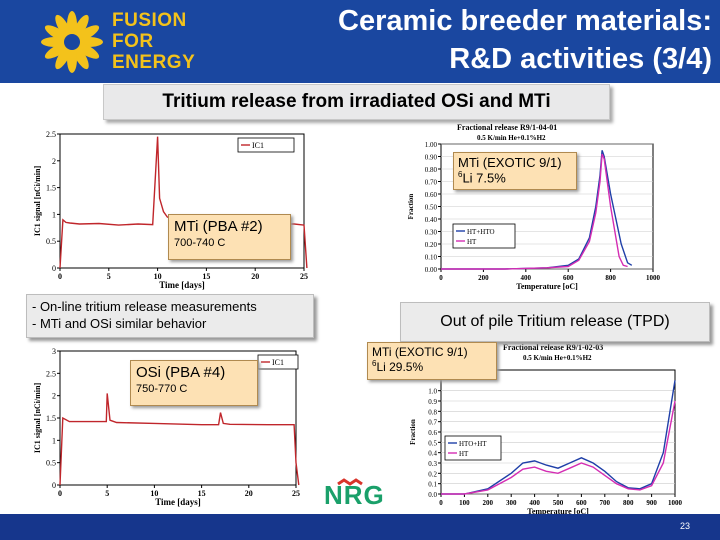 The height and width of the screenshot is (540, 720). Describe the element at coordinates (558, 503) in the screenshot. I see `x-tick-label: 500` at that location.